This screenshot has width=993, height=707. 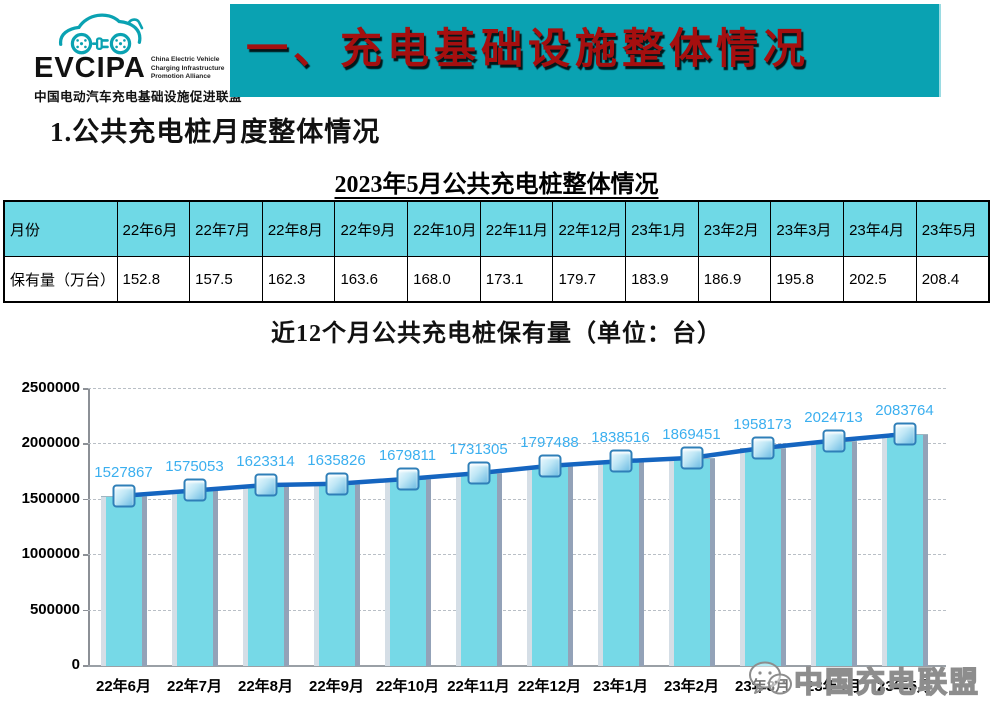 What do you see at coordinates (662, 279) in the screenshot?
I see `table-month-value: 183.9` at bounding box center [662, 279].